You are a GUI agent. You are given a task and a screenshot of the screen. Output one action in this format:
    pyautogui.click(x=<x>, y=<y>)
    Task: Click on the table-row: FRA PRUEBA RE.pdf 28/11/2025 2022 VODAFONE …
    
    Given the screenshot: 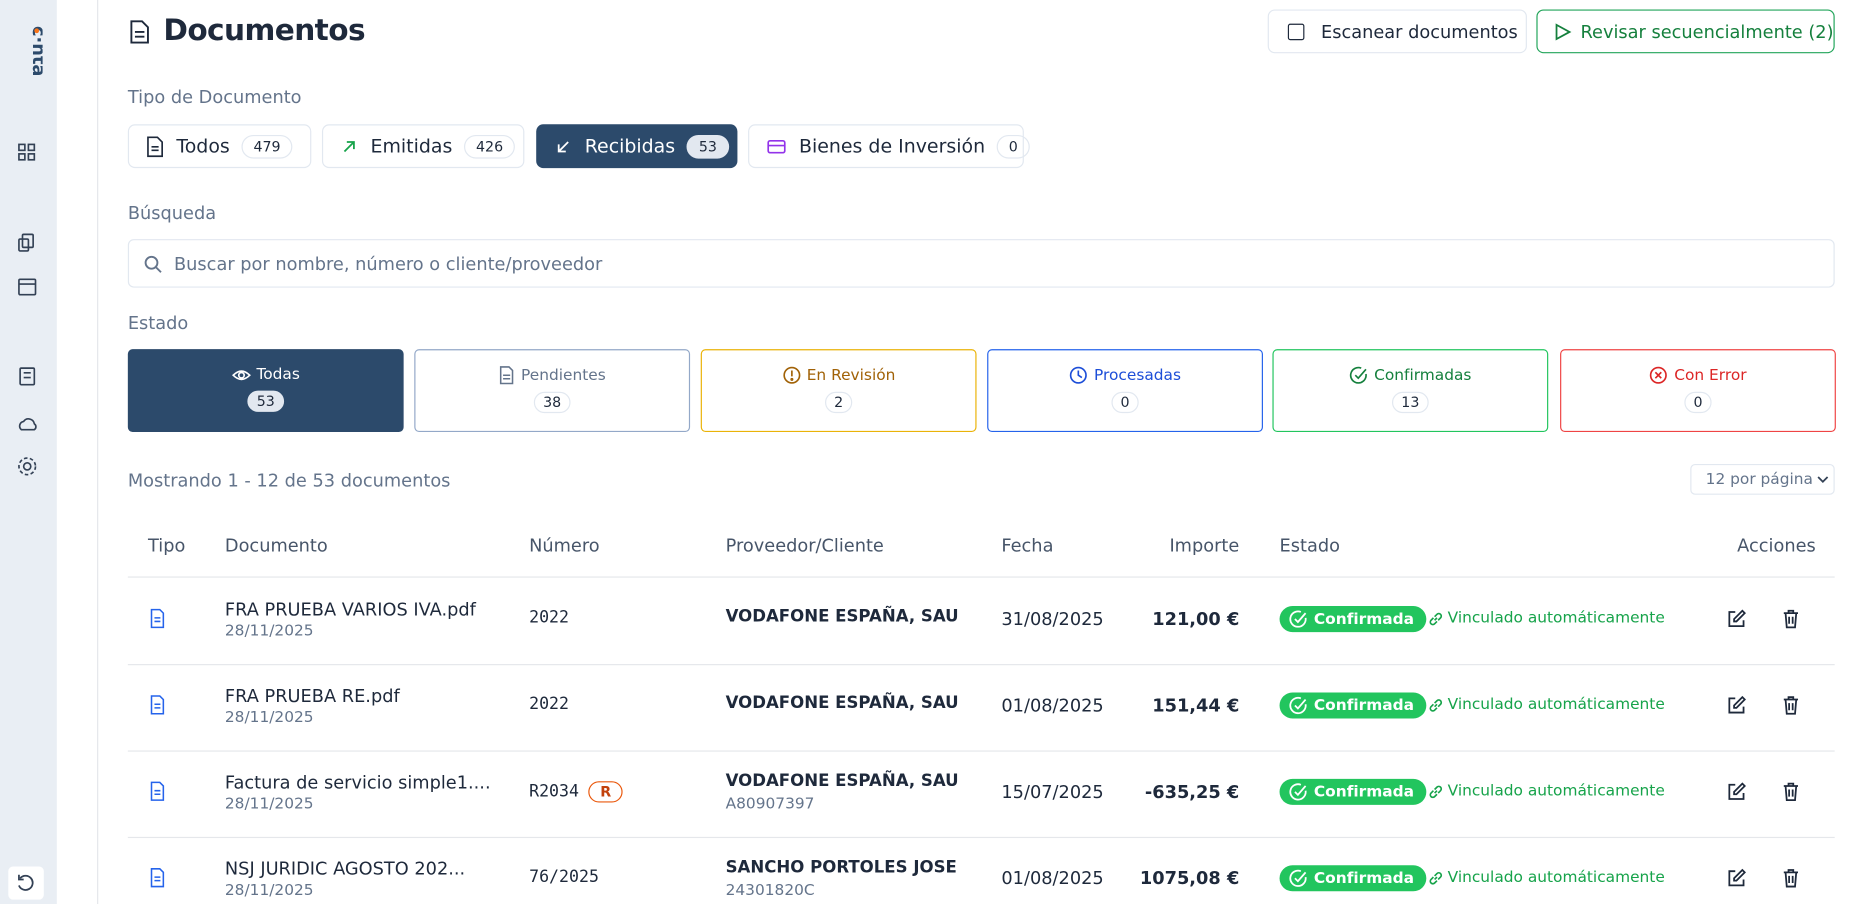 What is the action you would take?
    pyautogui.click(x=981, y=708)
    